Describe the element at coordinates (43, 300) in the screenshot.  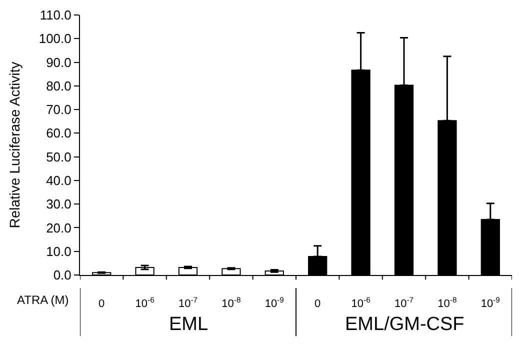
I see `x-axis-title: ATRA (M)` at that location.